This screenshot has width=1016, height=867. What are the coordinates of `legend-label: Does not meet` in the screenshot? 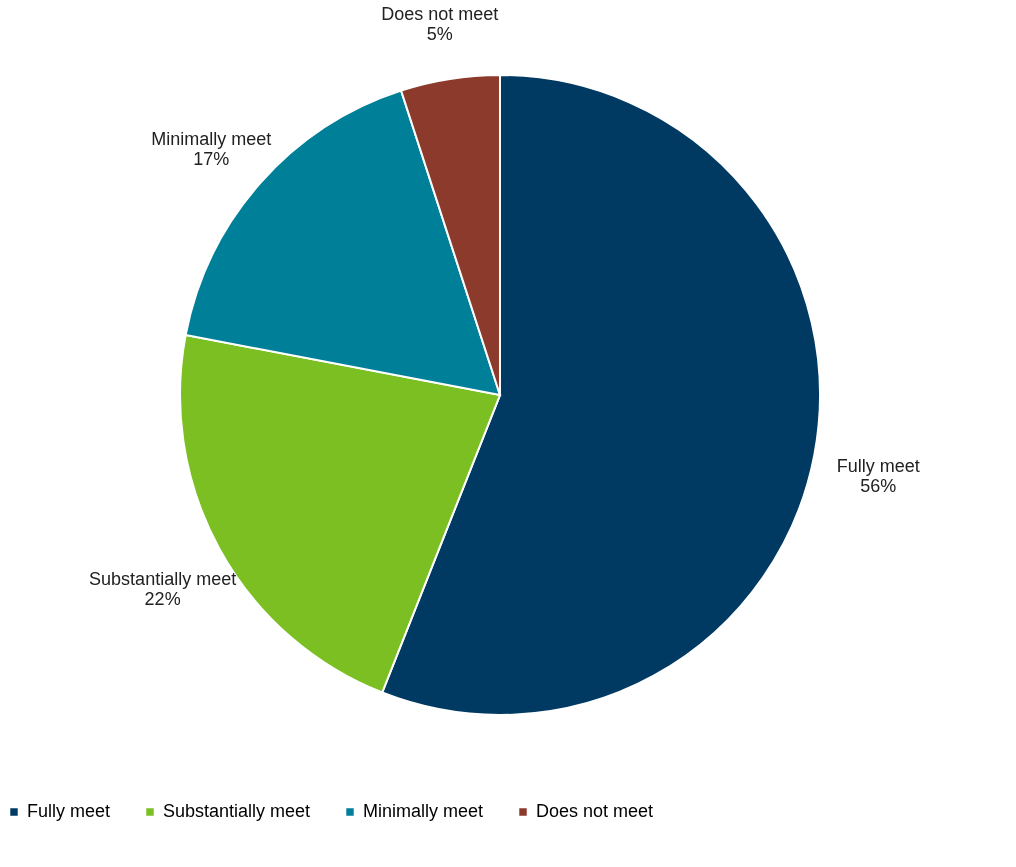 It's located at (595, 811).